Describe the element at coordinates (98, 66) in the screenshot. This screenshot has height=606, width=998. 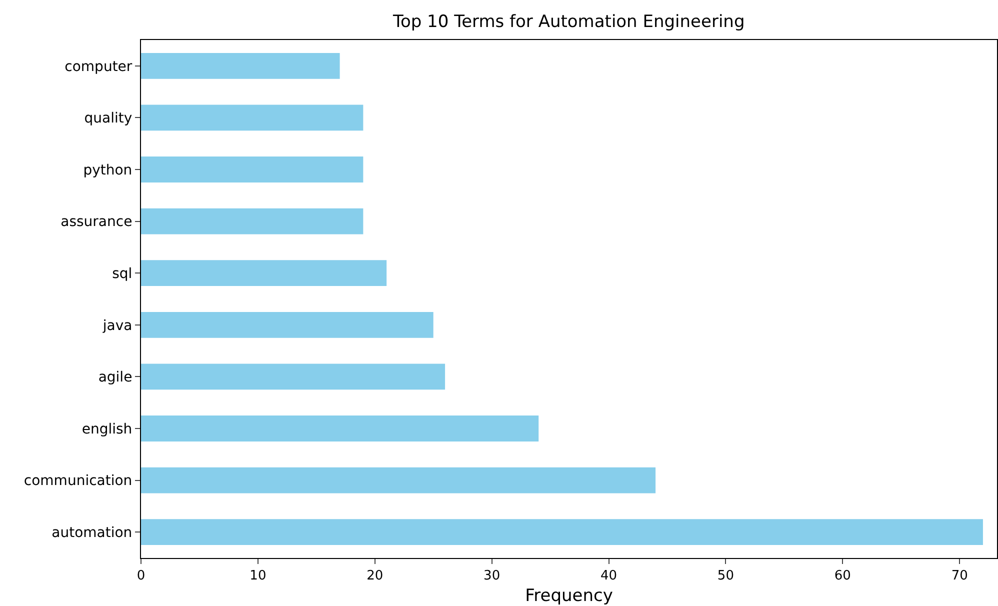
I see `y-tick-label: computer` at that location.